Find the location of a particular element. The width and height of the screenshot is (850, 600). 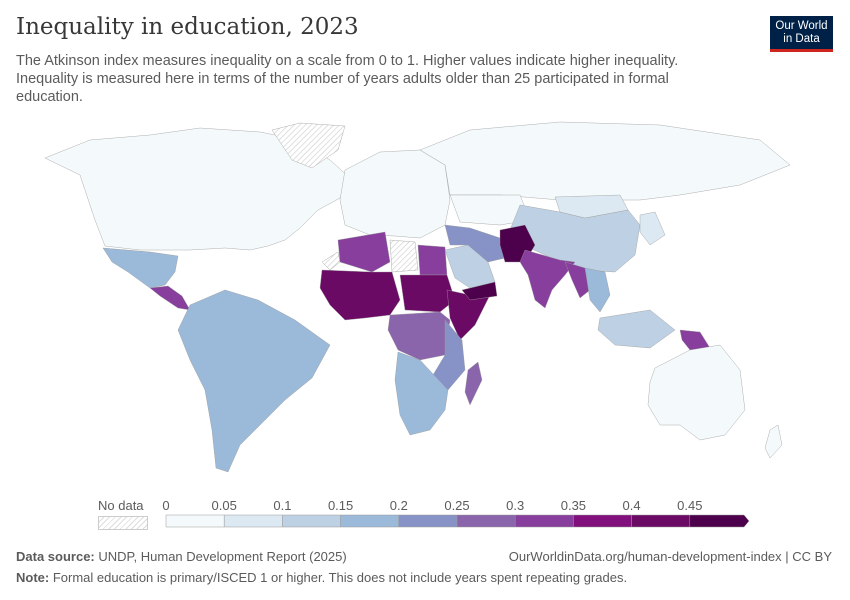

region-central-africa is located at coordinates (419, 336).